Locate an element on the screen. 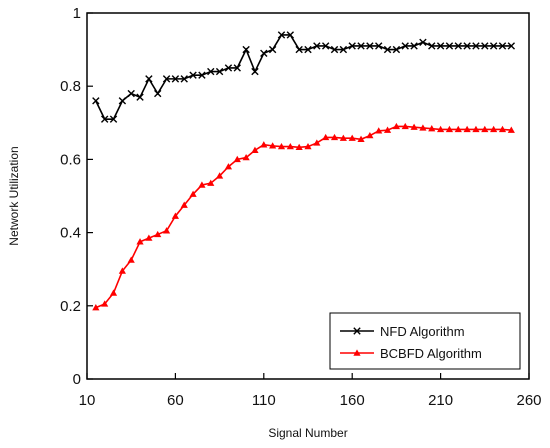 The height and width of the screenshot is (448, 550). legend-marker-bcbfd is located at coordinates (357, 352).